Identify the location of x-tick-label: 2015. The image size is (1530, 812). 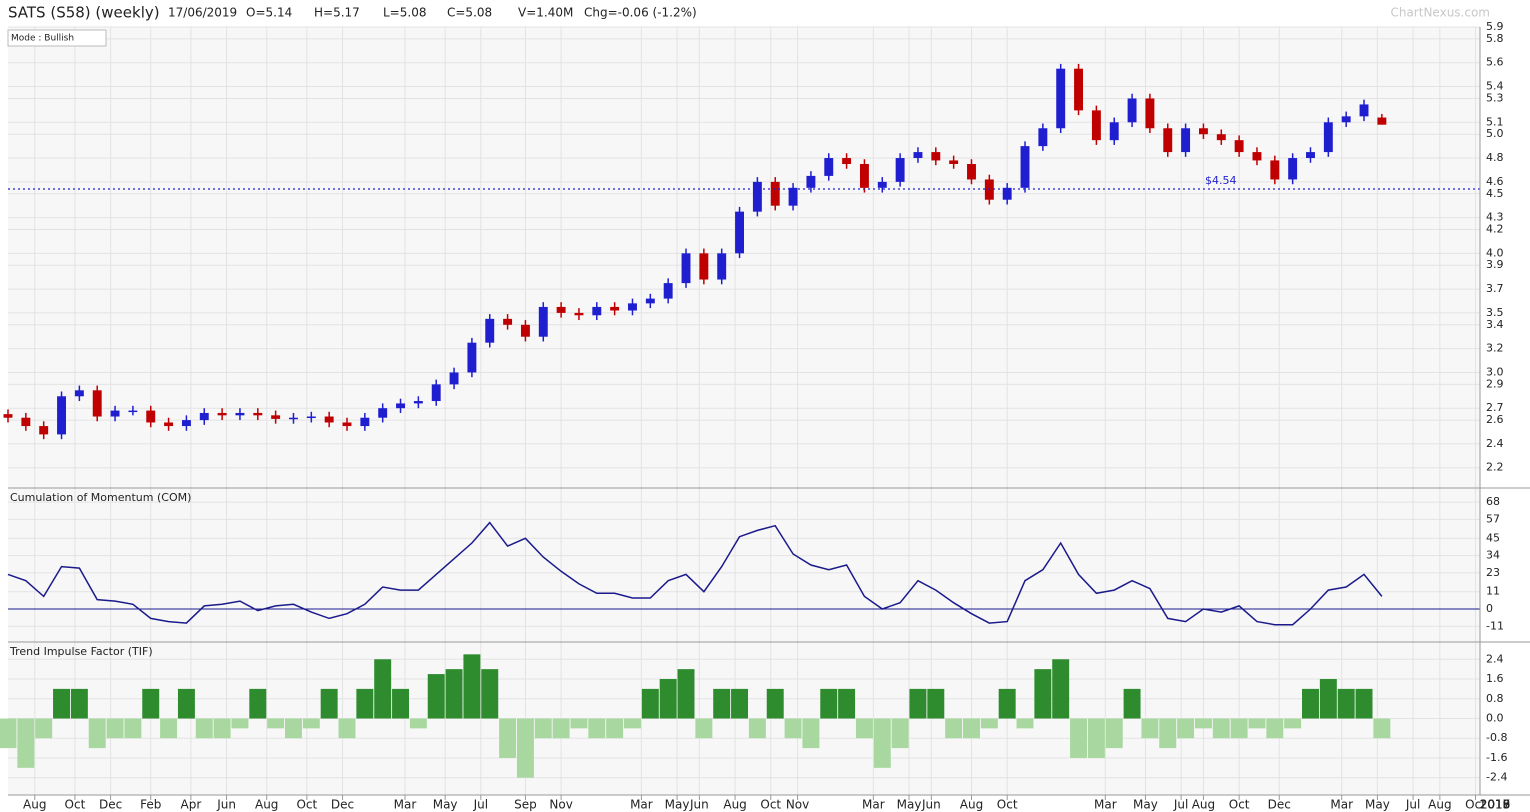
(1495, 805).